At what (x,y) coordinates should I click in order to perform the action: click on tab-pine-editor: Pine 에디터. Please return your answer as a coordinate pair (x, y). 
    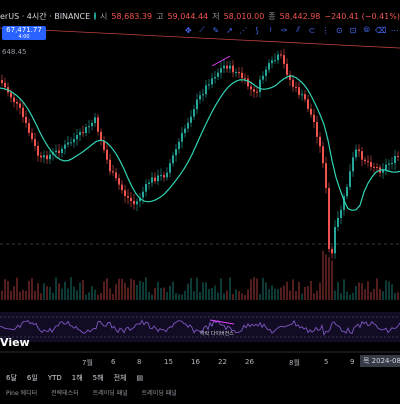
    Looking at the image, I should click on (22, 393).